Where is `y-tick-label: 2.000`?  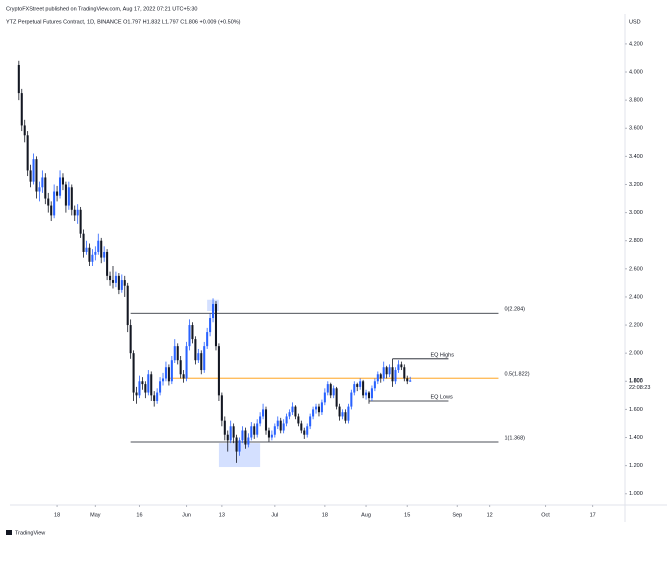 y-tick-label: 2.000 is located at coordinates (636, 354).